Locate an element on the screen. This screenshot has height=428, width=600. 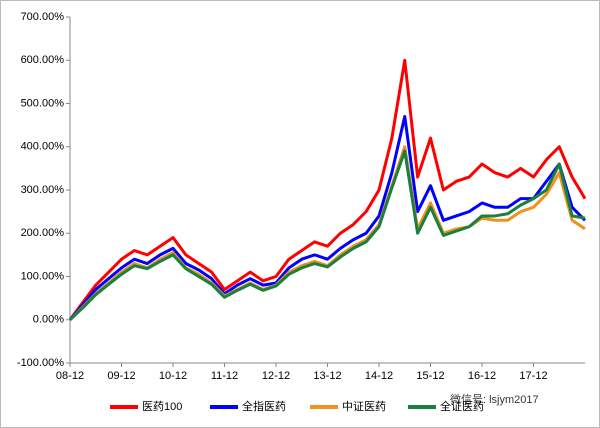
y-tick-label: 700.00% is located at coordinates (43, 17).